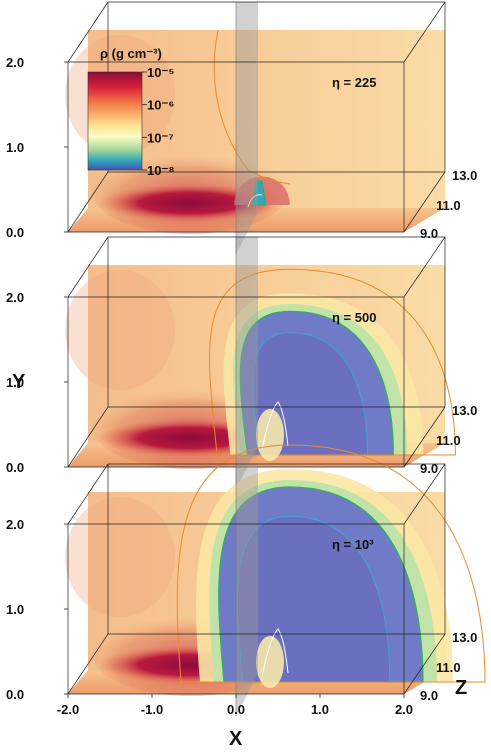 Image resolution: width=491 pixels, height=754 pixels. I want to click on colorbar-tick-label: 10⁻⁵, so click(160, 72).